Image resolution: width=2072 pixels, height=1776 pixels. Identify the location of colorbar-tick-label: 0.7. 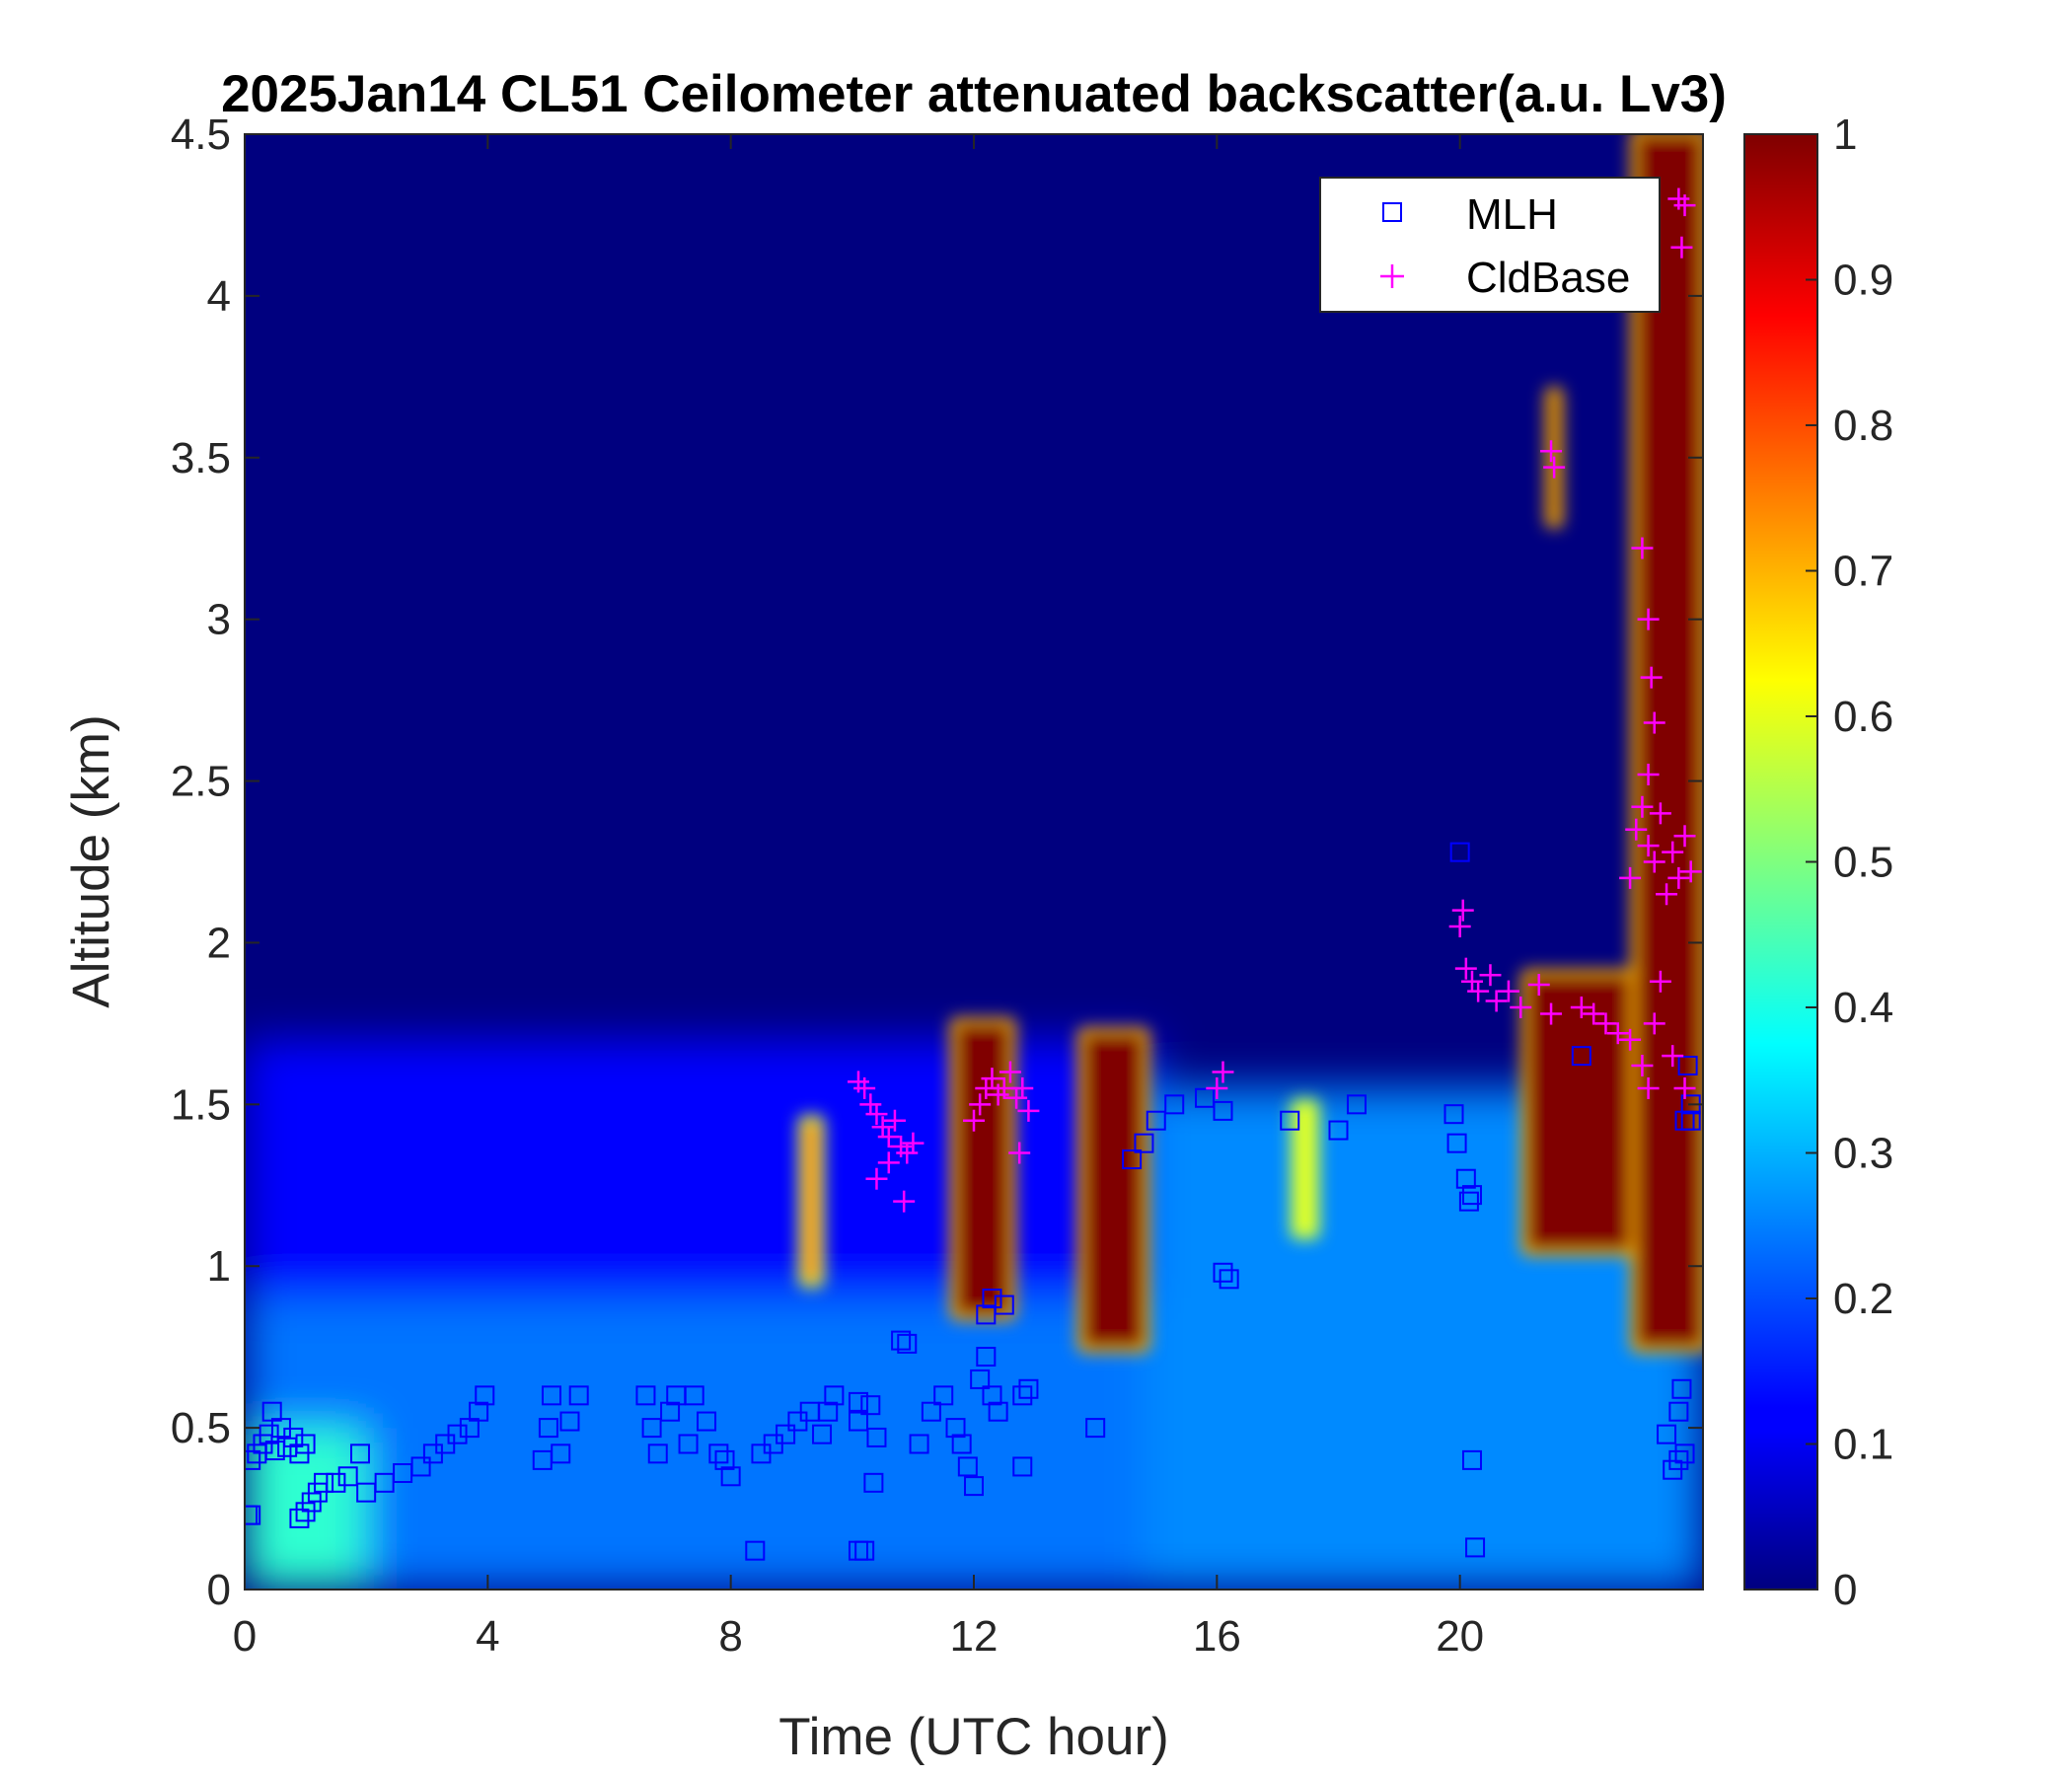
(1863, 572).